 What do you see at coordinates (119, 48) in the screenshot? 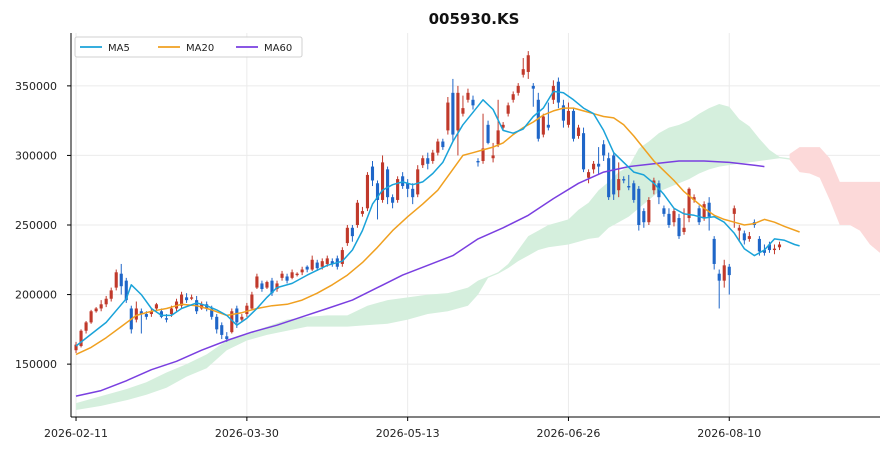
I see `legend-label-0: MA5` at bounding box center [119, 48].